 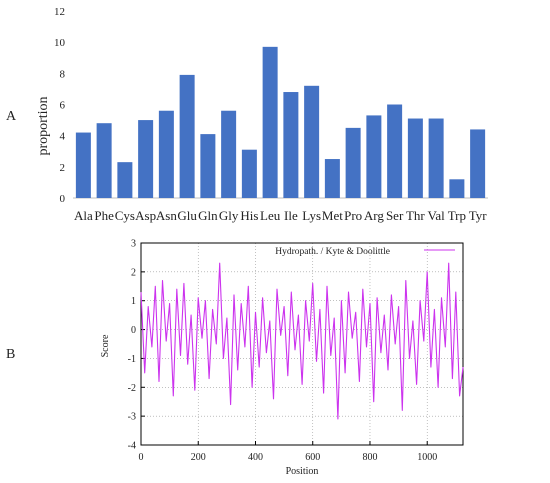 What do you see at coordinates (229, 154) in the screenshot?
I see `bar-gly` at bounding box center [229, 154].